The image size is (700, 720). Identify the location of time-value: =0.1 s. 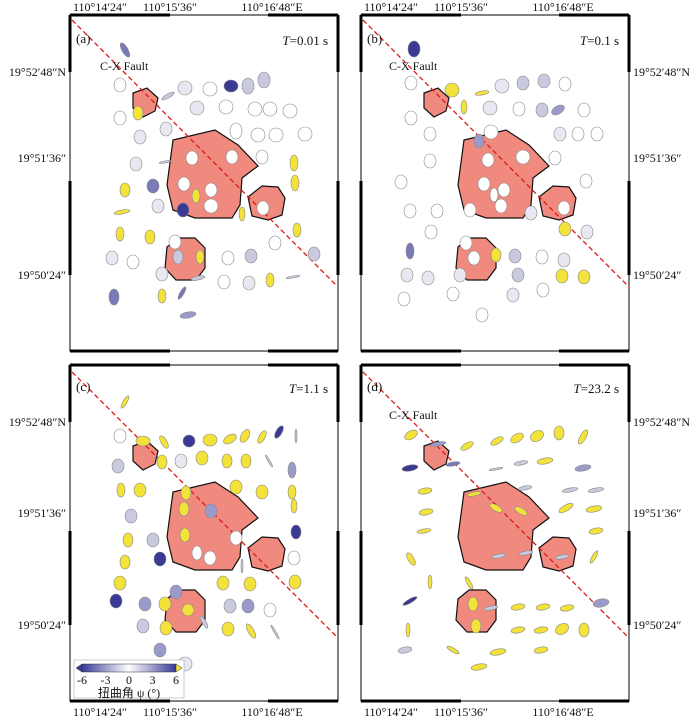
(603, 40).